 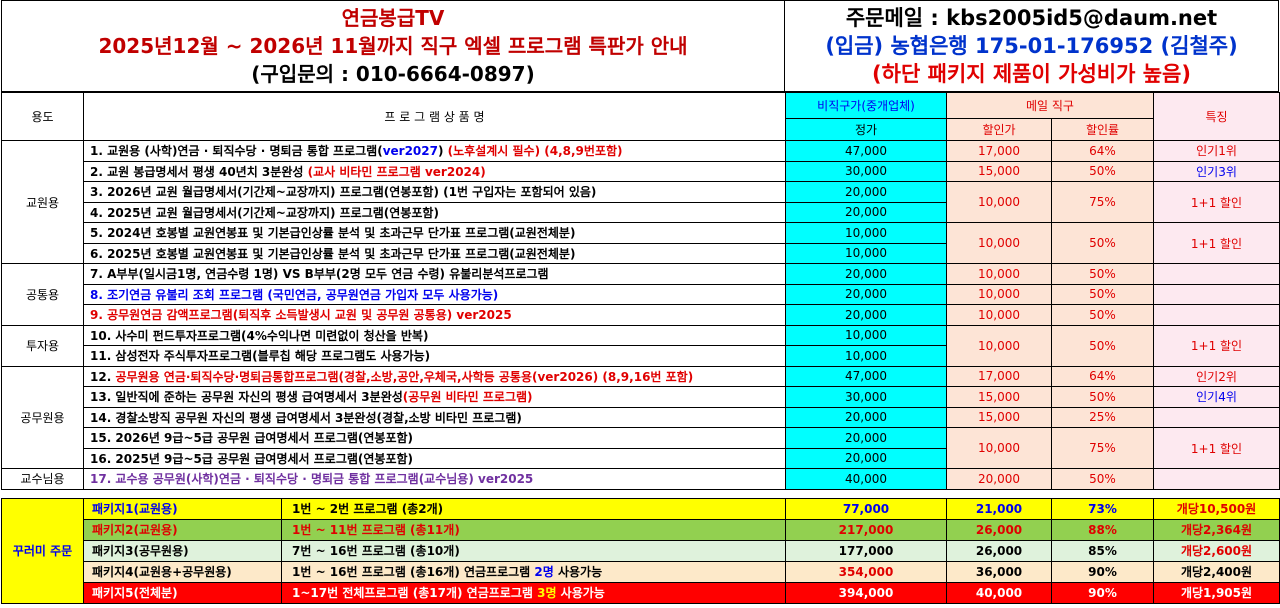 I want to click on feature-cell: 인기4위, so click(x=1216, y=397).